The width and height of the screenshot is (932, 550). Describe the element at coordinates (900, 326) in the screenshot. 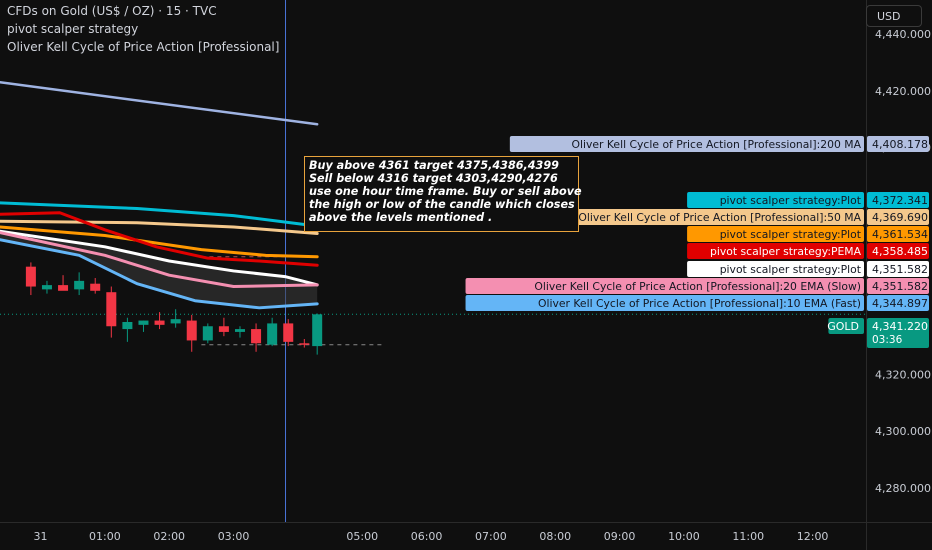

I see `last-price-value: 4,341.220` at that location.